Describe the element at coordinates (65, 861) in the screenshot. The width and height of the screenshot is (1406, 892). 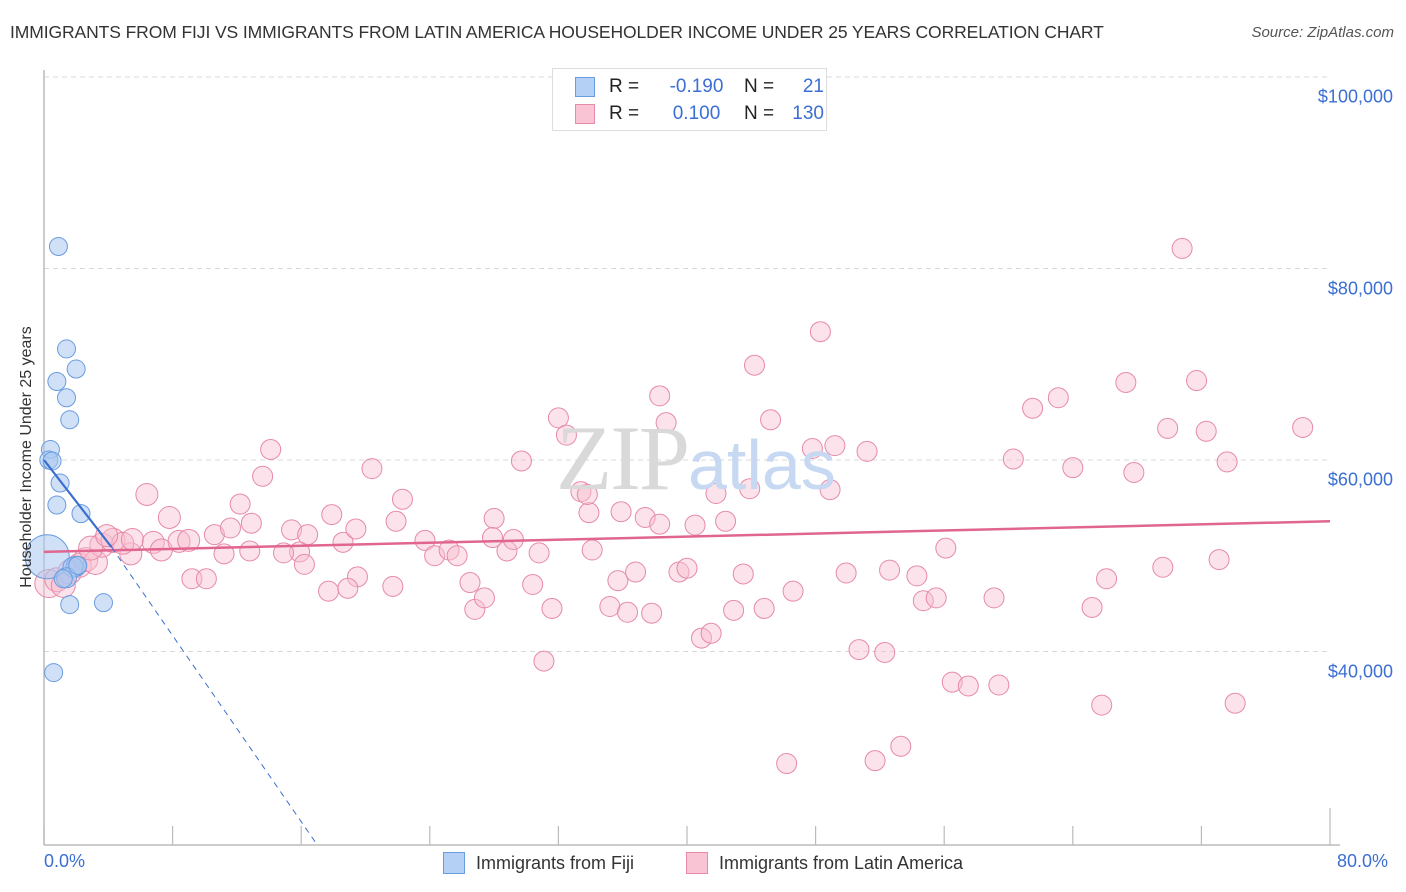
I see `x-tick-min: 0.0%` at that location.